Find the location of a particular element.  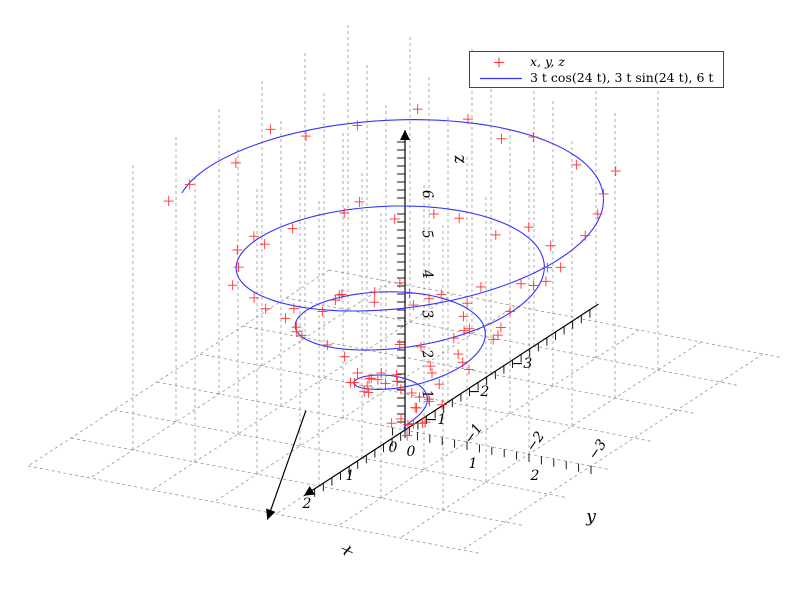

y-tick-label: 2 is located at coordinates (535, 476).